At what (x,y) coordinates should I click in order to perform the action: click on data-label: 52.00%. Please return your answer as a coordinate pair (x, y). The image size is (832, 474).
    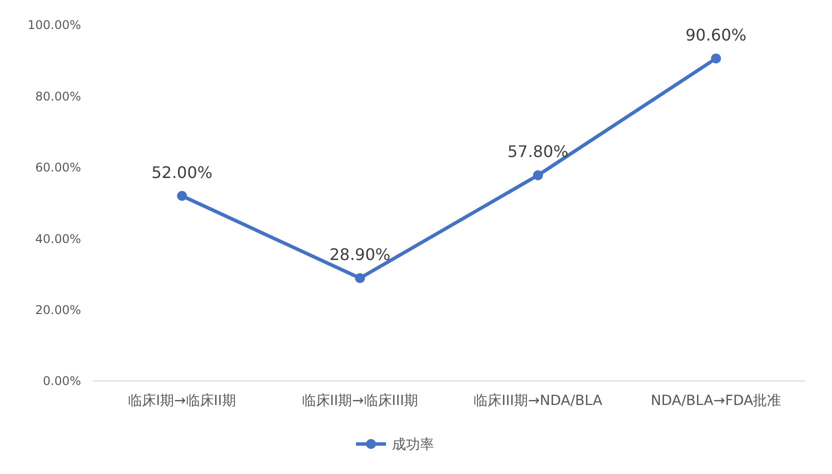
    Looking at the image, I should click on (182, 172).